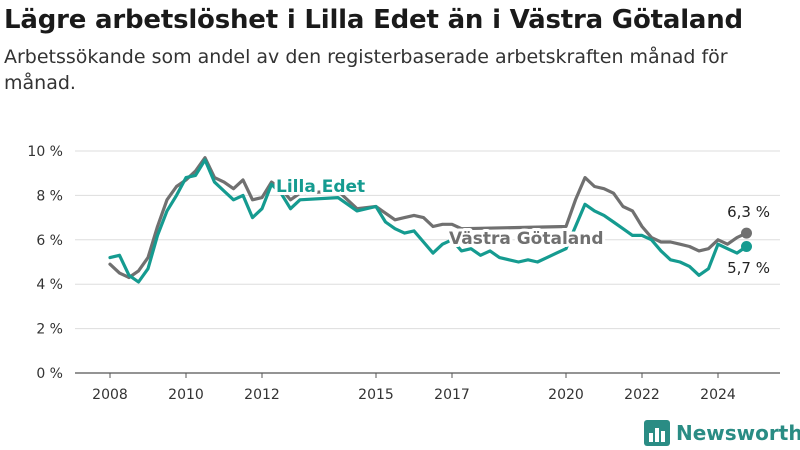 The width and height of the screenshot is (800, 450). What do you see at coordinates (657, 433) in the screenshot?
I see `bar-chart-icon` at bounding box center [657, 433].